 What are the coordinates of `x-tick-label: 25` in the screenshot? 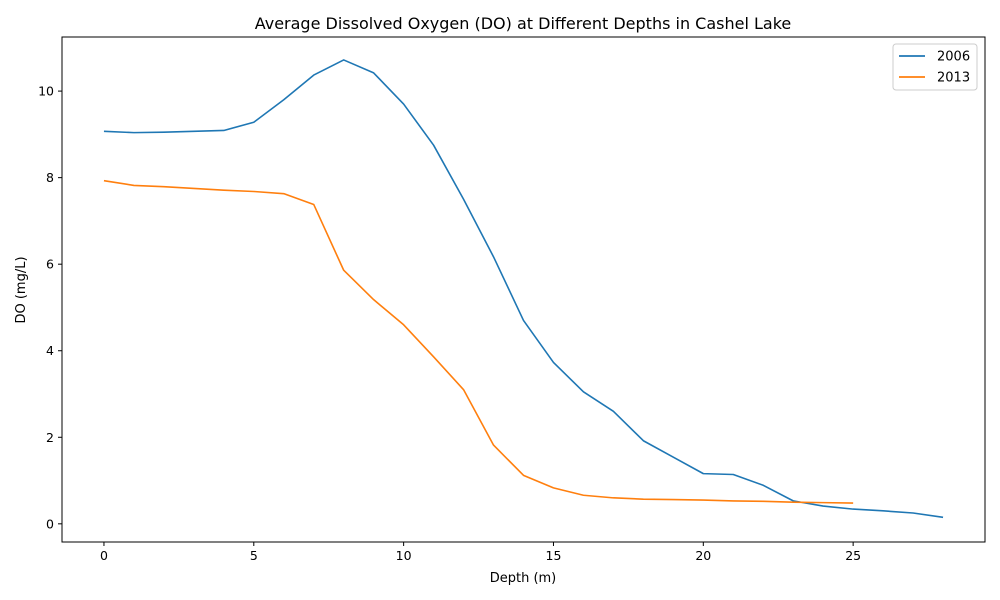 It's located at (853, 555).